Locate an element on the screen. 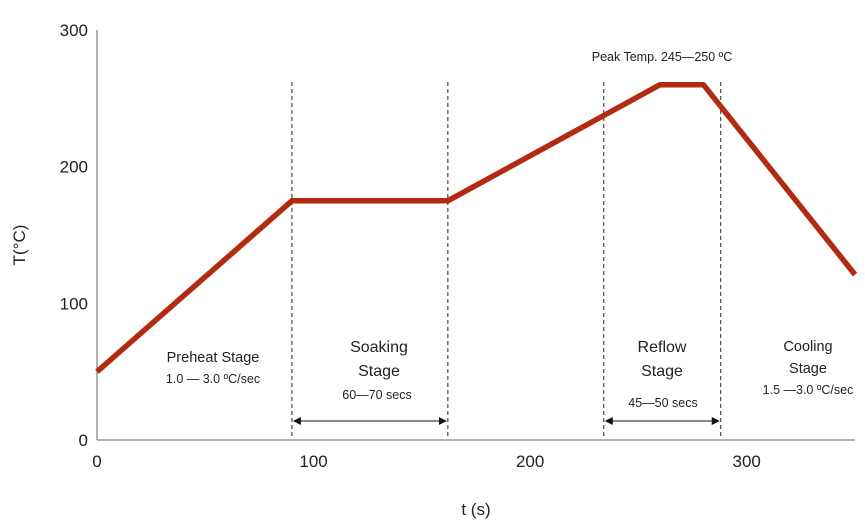 This screenshot has width=865, height=528. x-tick-label: 0 is located at coordinates (96, 461).